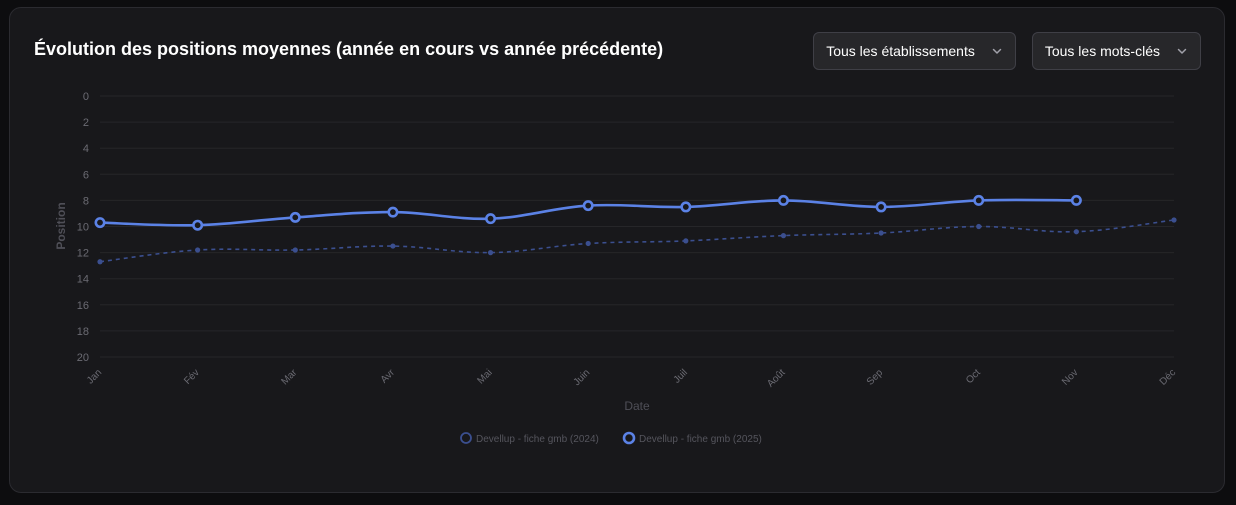 This screenshot has height=505, width=1236. I want to click on keywords-select-label: Tous les mots-clés, so click(1102, 51).